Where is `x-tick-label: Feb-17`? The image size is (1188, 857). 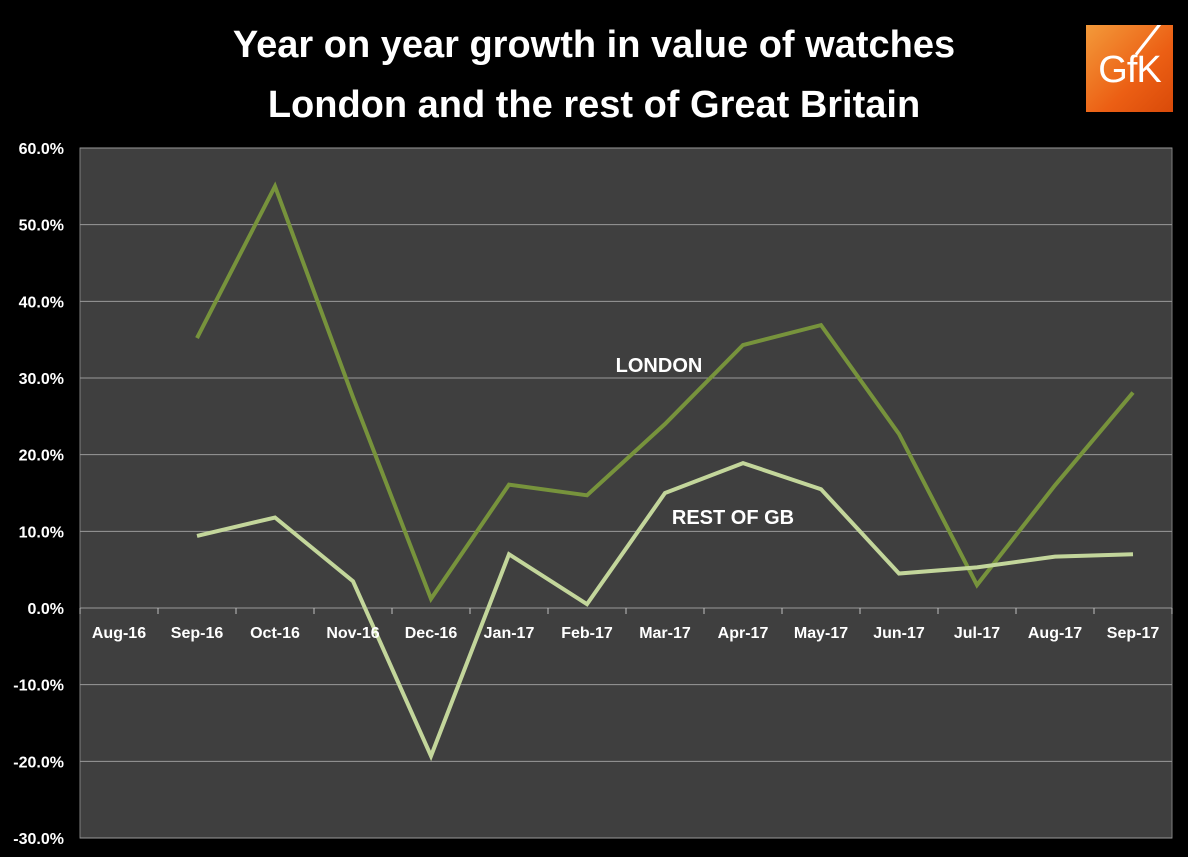 x-tick-label: Feb-17 is located at coordinates (587, 633).